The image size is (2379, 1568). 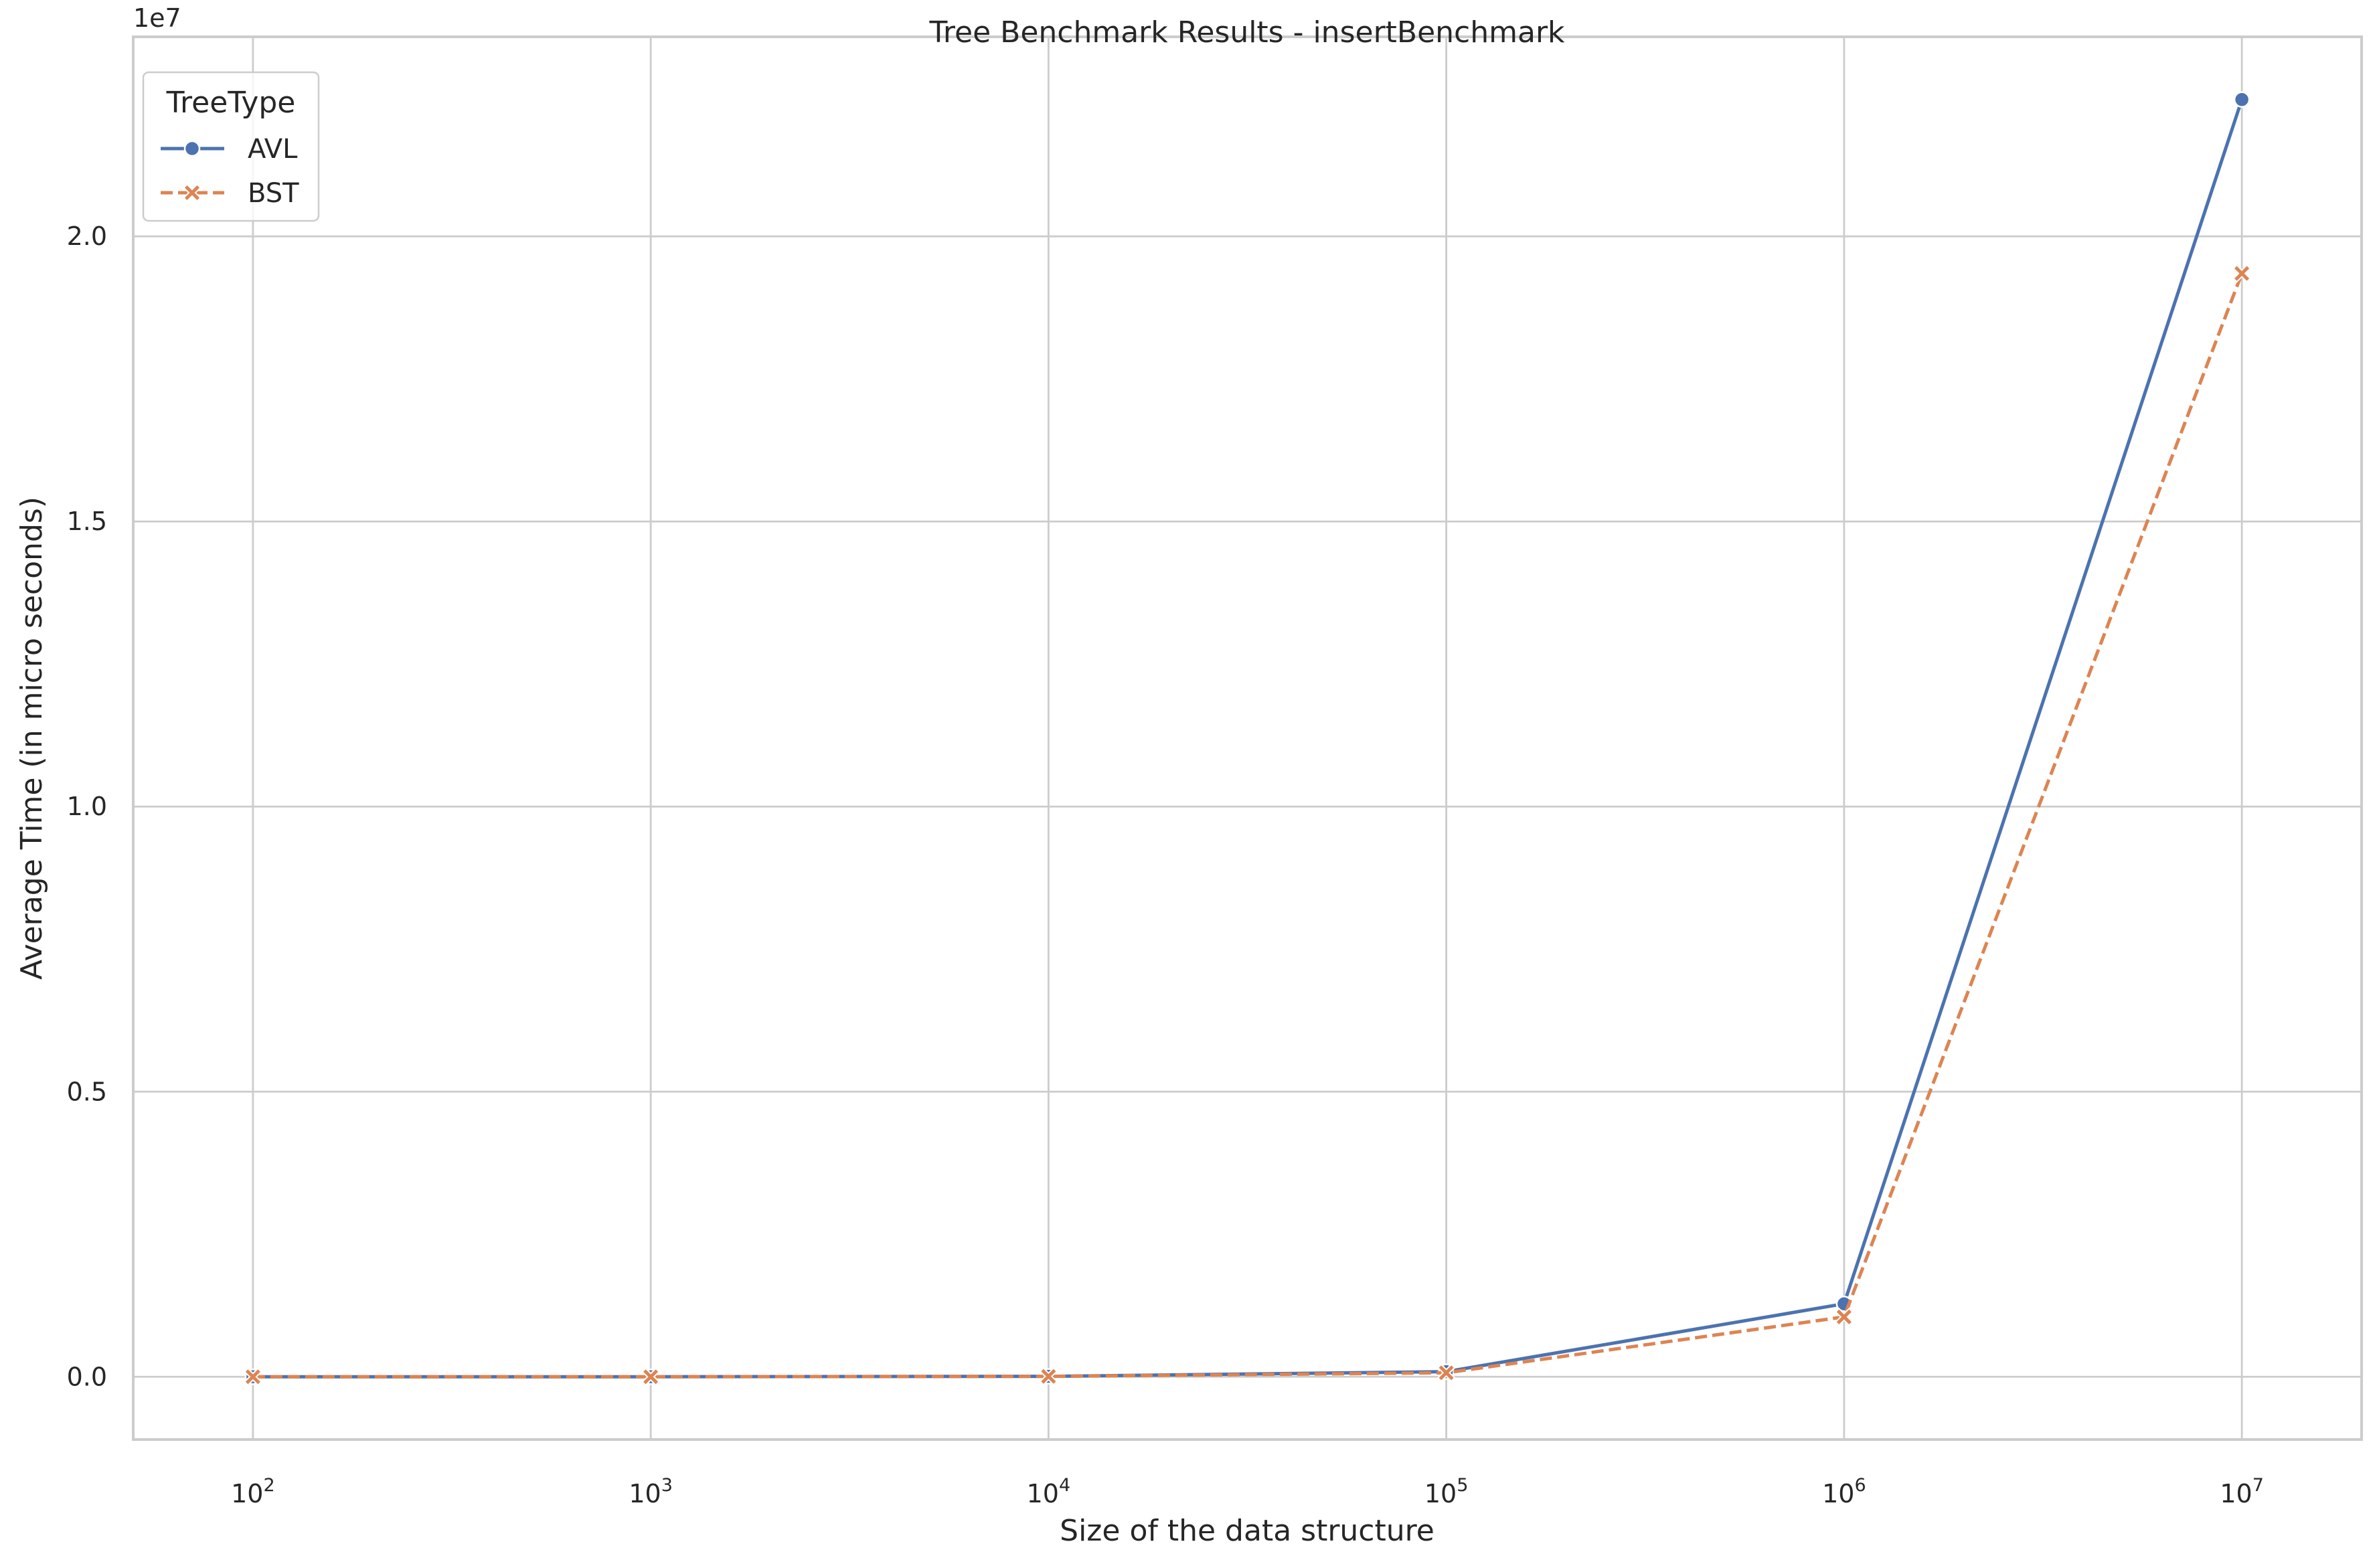 I want to click on x-tick-label: 10⁴, so click(x=1049, y=1491).